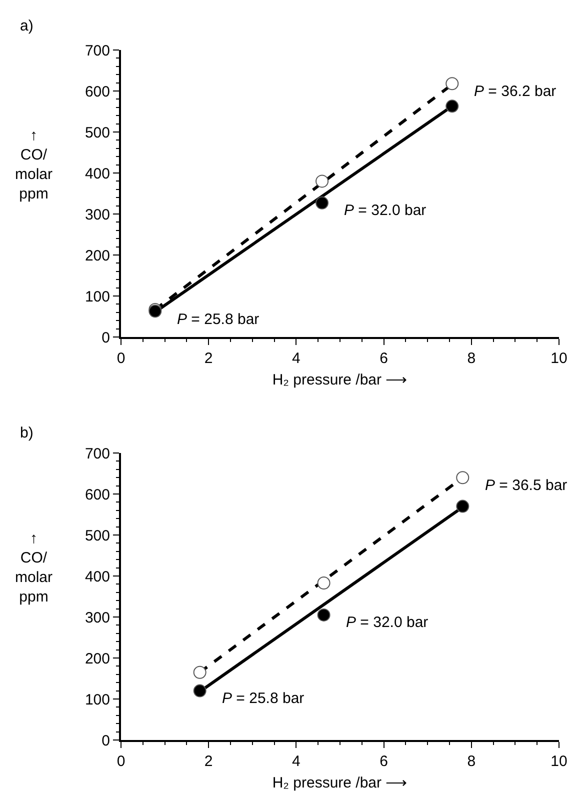 This screenshot has height=799, width=581. What do you see at coordinates (27, 25) in the screenshot?
I see `chart-title: a)` at bounding box center [27, 25].